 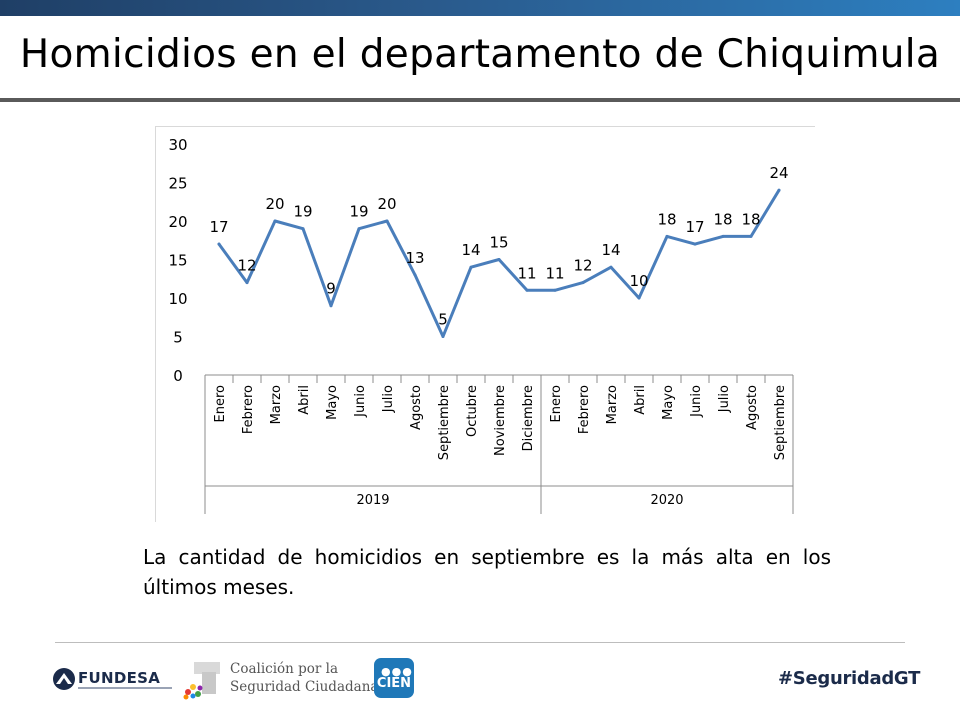 I want to click on fundesa-tagline-bar, so click(x=125, y=688).